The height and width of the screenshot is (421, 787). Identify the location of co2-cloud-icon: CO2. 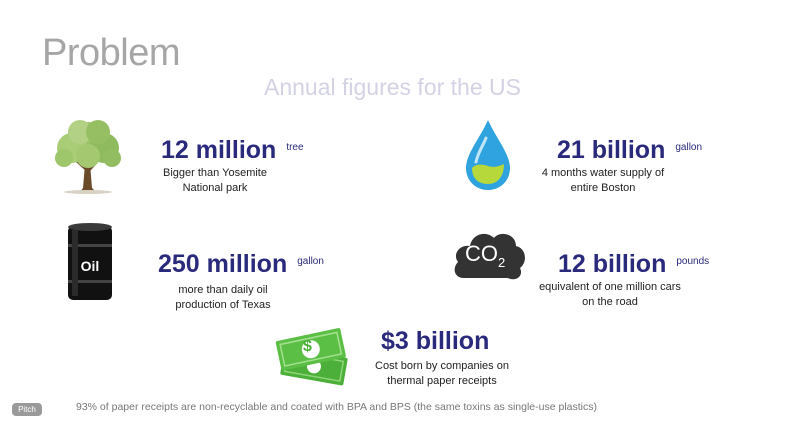
(489, 257).